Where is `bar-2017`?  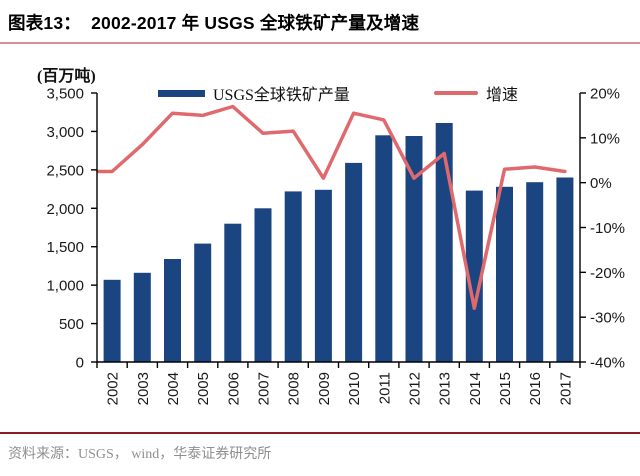
bar-2017 is located at coordinates (565, 269).